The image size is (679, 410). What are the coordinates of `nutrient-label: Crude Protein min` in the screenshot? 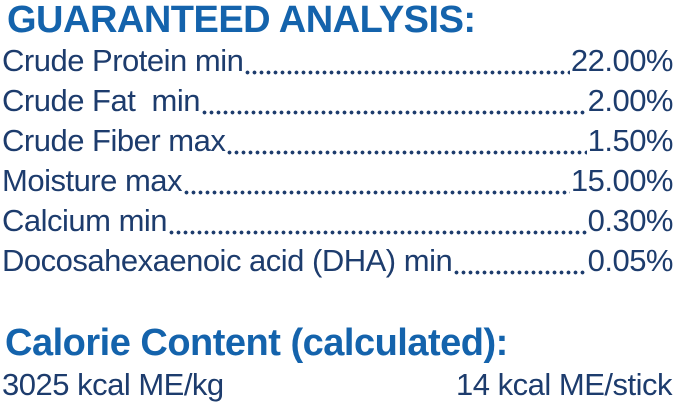 It's located at (123, 60).